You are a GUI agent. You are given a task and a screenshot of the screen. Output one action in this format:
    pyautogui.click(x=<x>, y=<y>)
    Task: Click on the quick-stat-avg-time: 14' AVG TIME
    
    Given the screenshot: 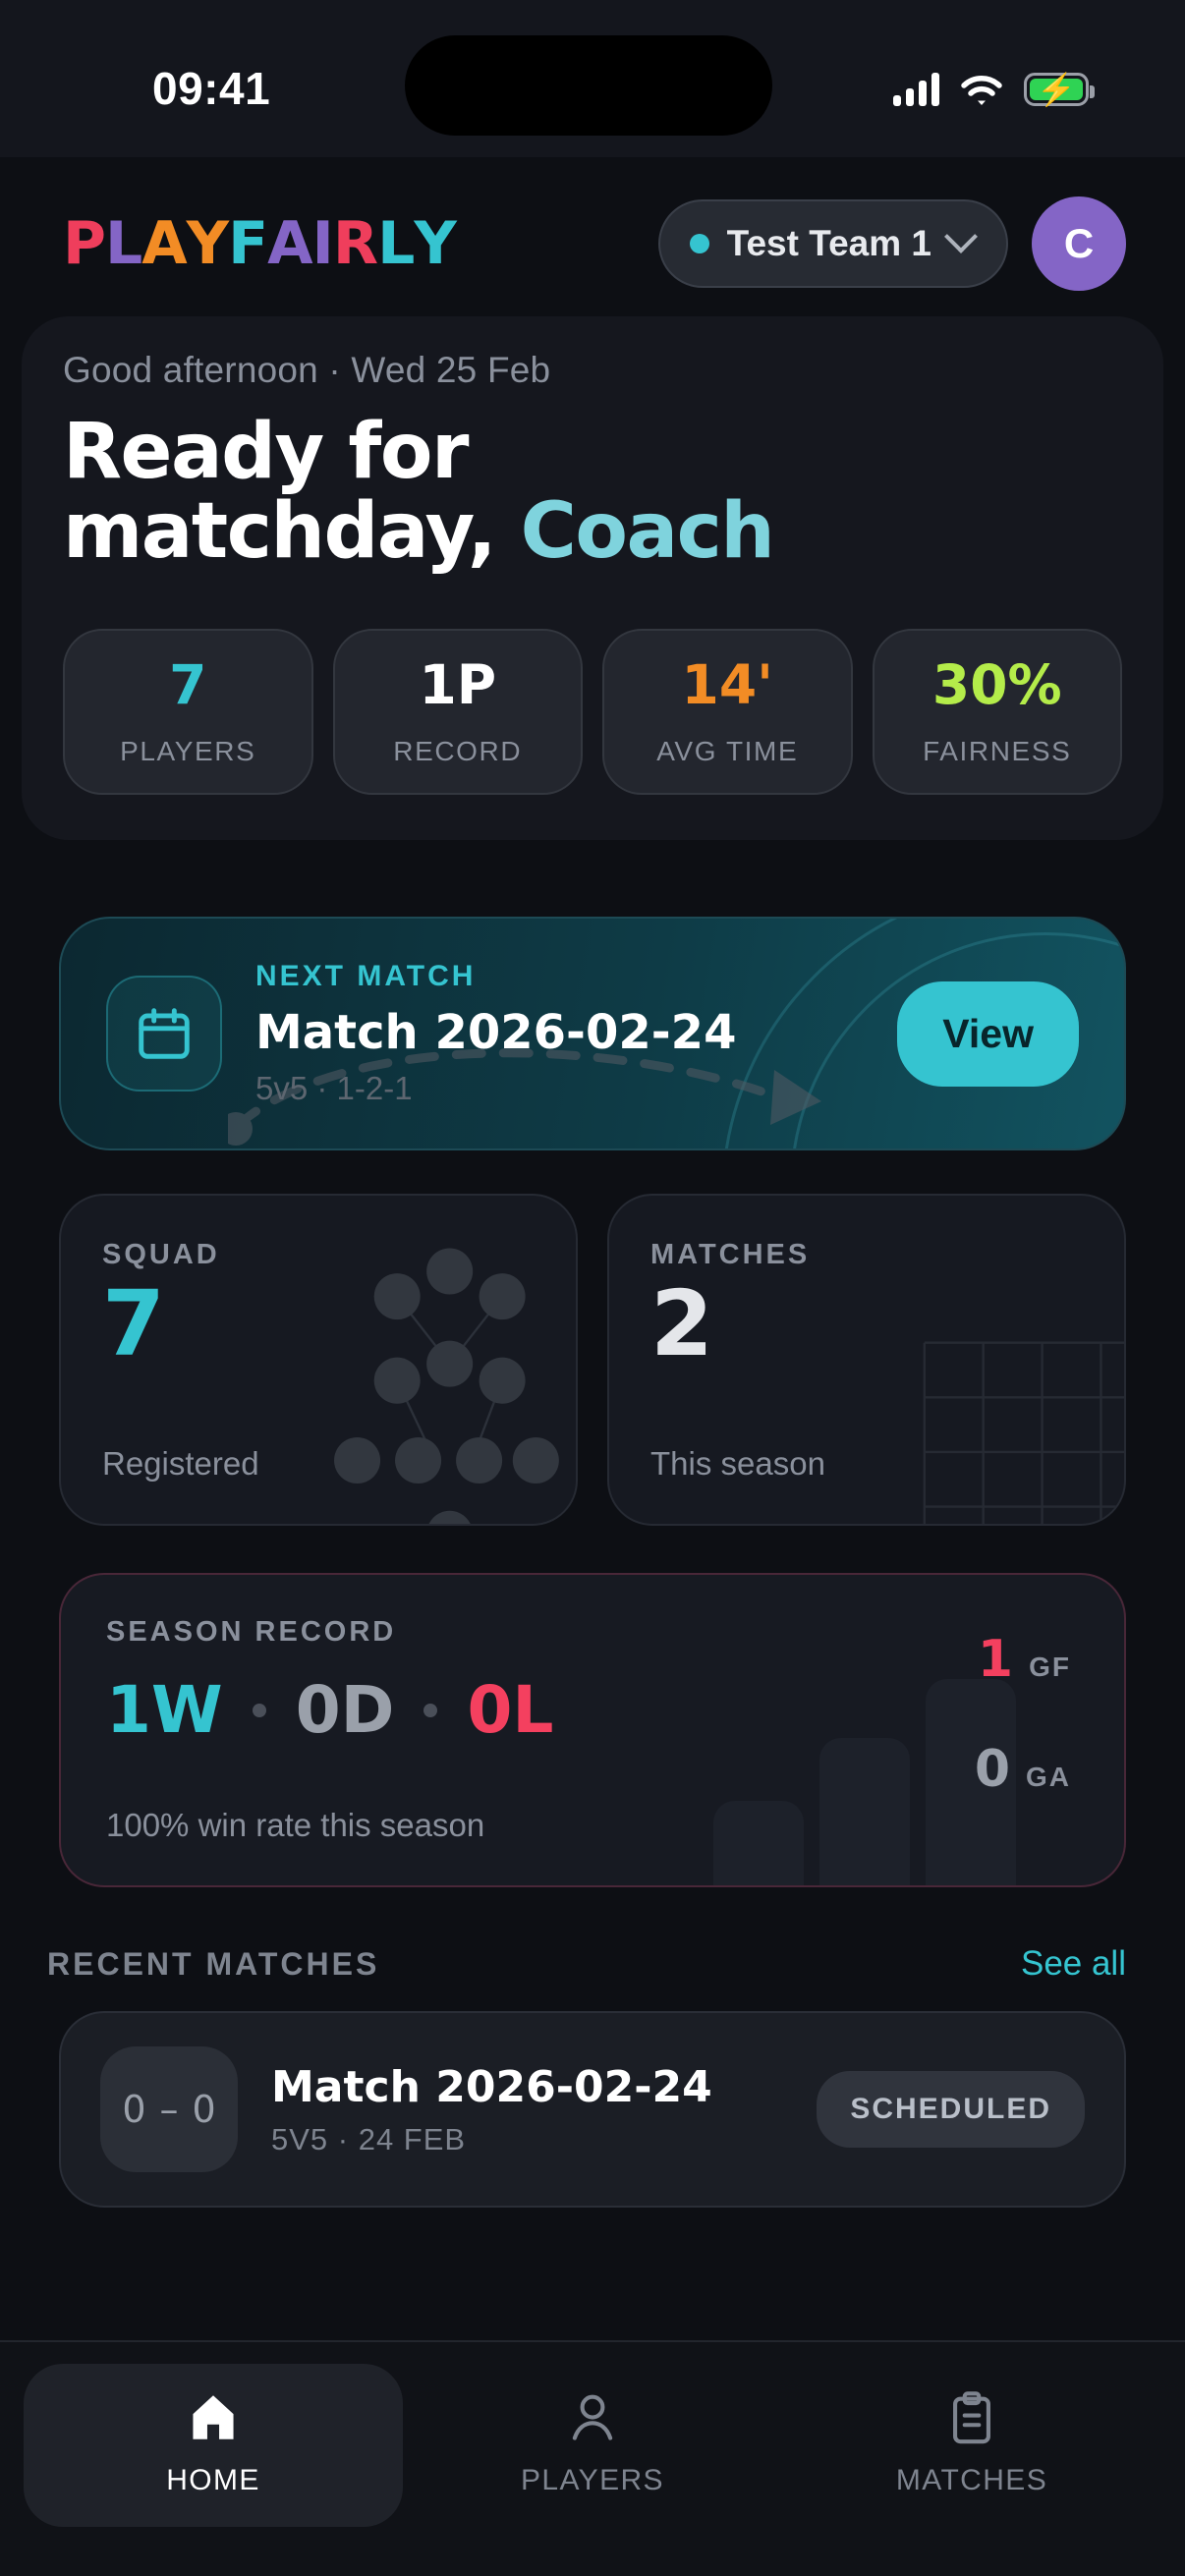 What is the action you would take?
    pyautogui.click(x=728, y=712)
    